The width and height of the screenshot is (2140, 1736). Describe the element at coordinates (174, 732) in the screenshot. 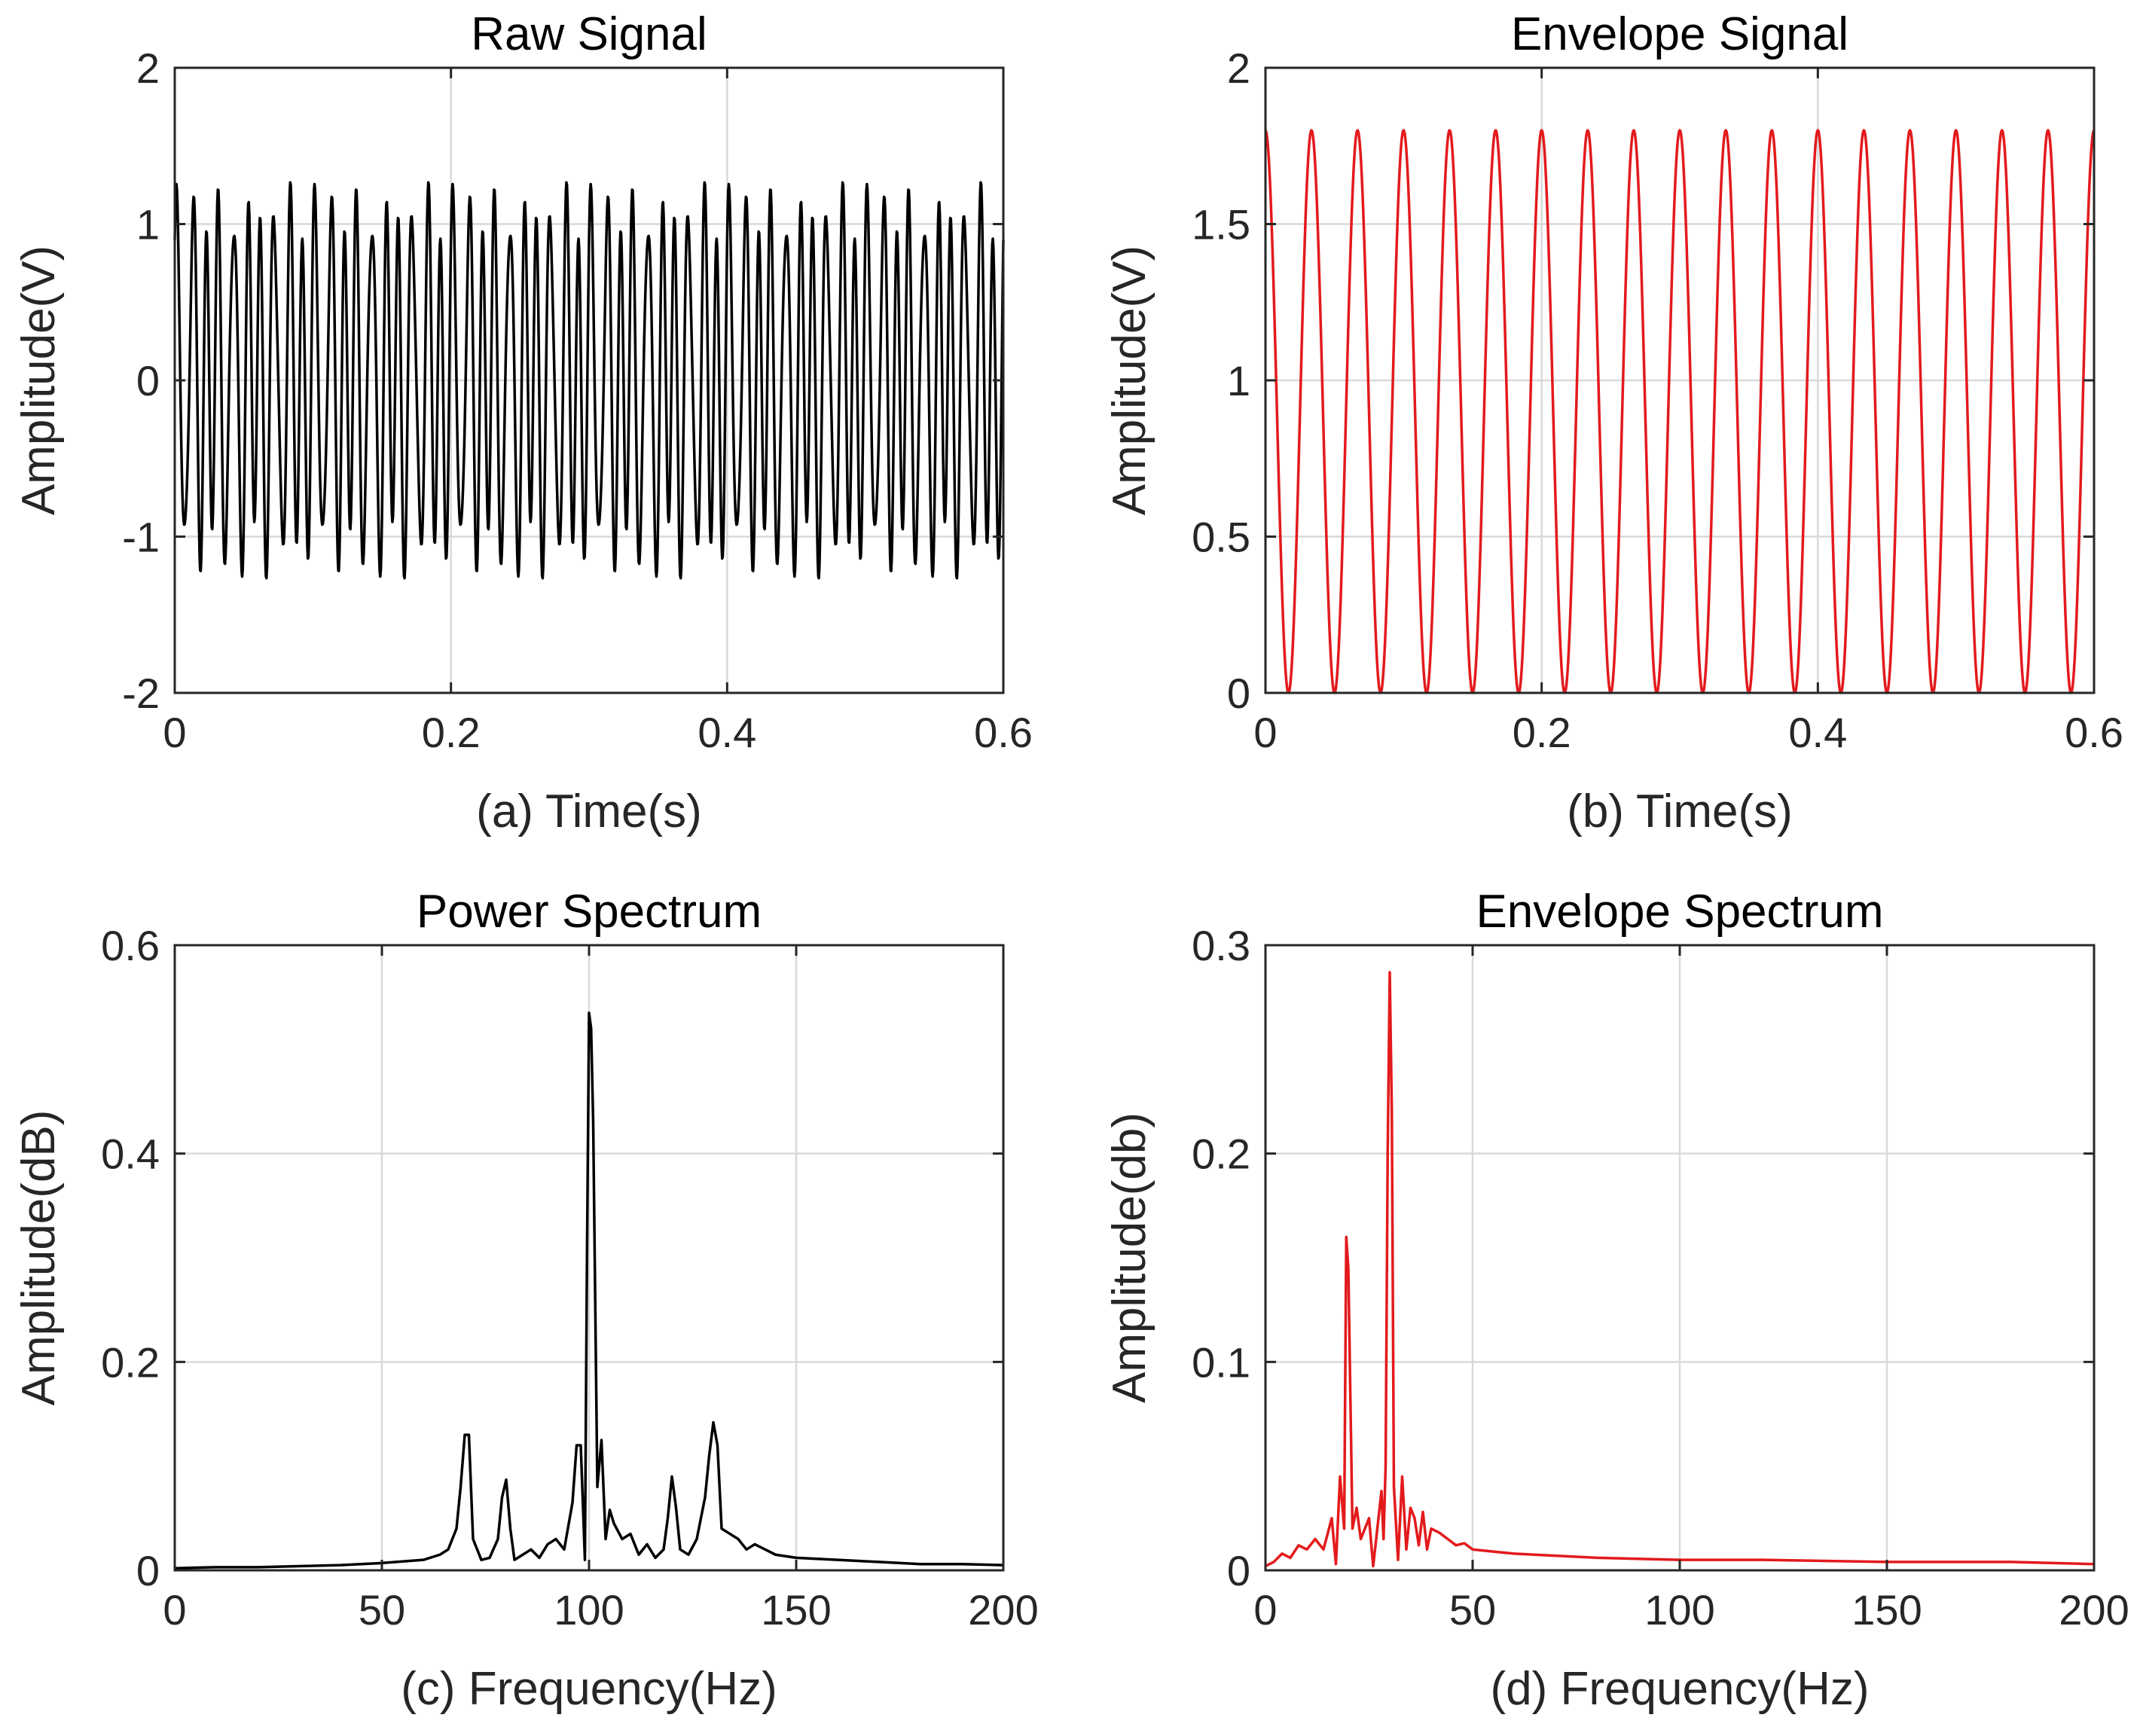

I see `x-tick-label-a: 0` at that location.